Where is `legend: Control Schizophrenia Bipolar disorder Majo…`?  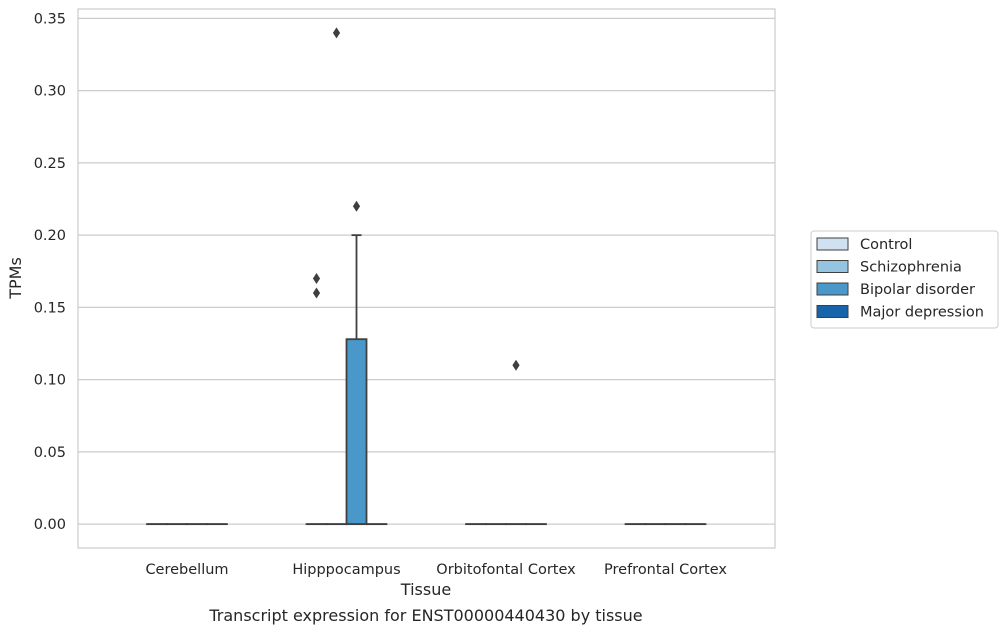
legend: Control Schizophrenia Bipolar disorder Majo… is located at coordinates (904, 279).